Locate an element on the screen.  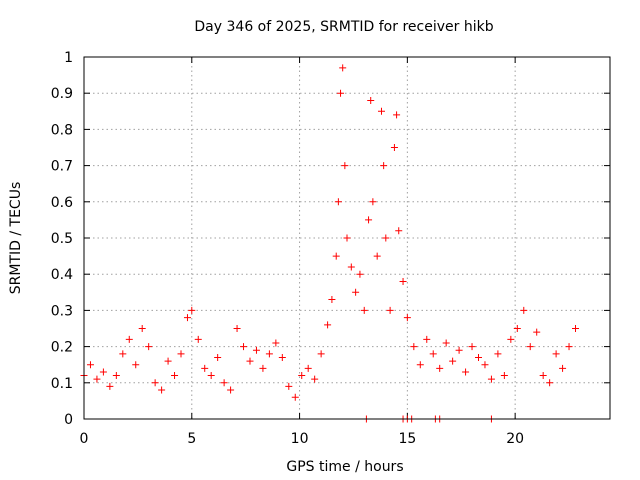
y-tick-label: 0.8 is located at coordinates (62, 130).